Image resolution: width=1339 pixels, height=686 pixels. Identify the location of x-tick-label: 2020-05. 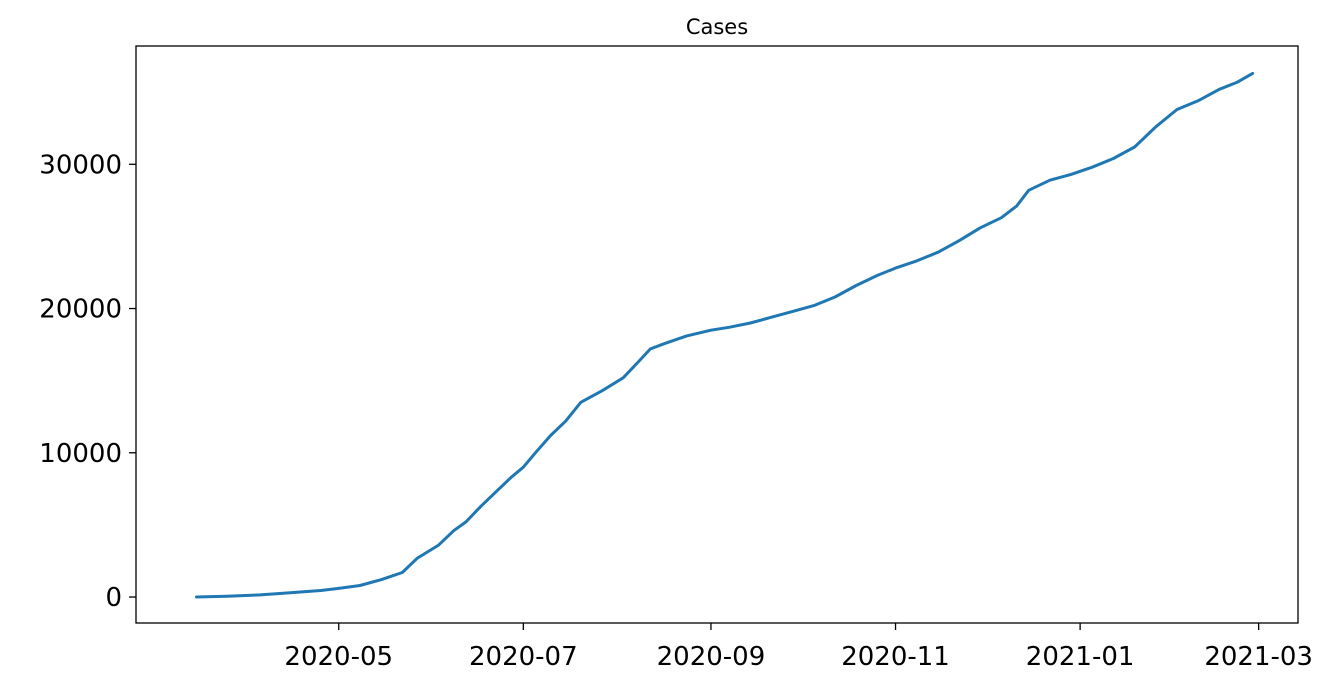
(338, 657).